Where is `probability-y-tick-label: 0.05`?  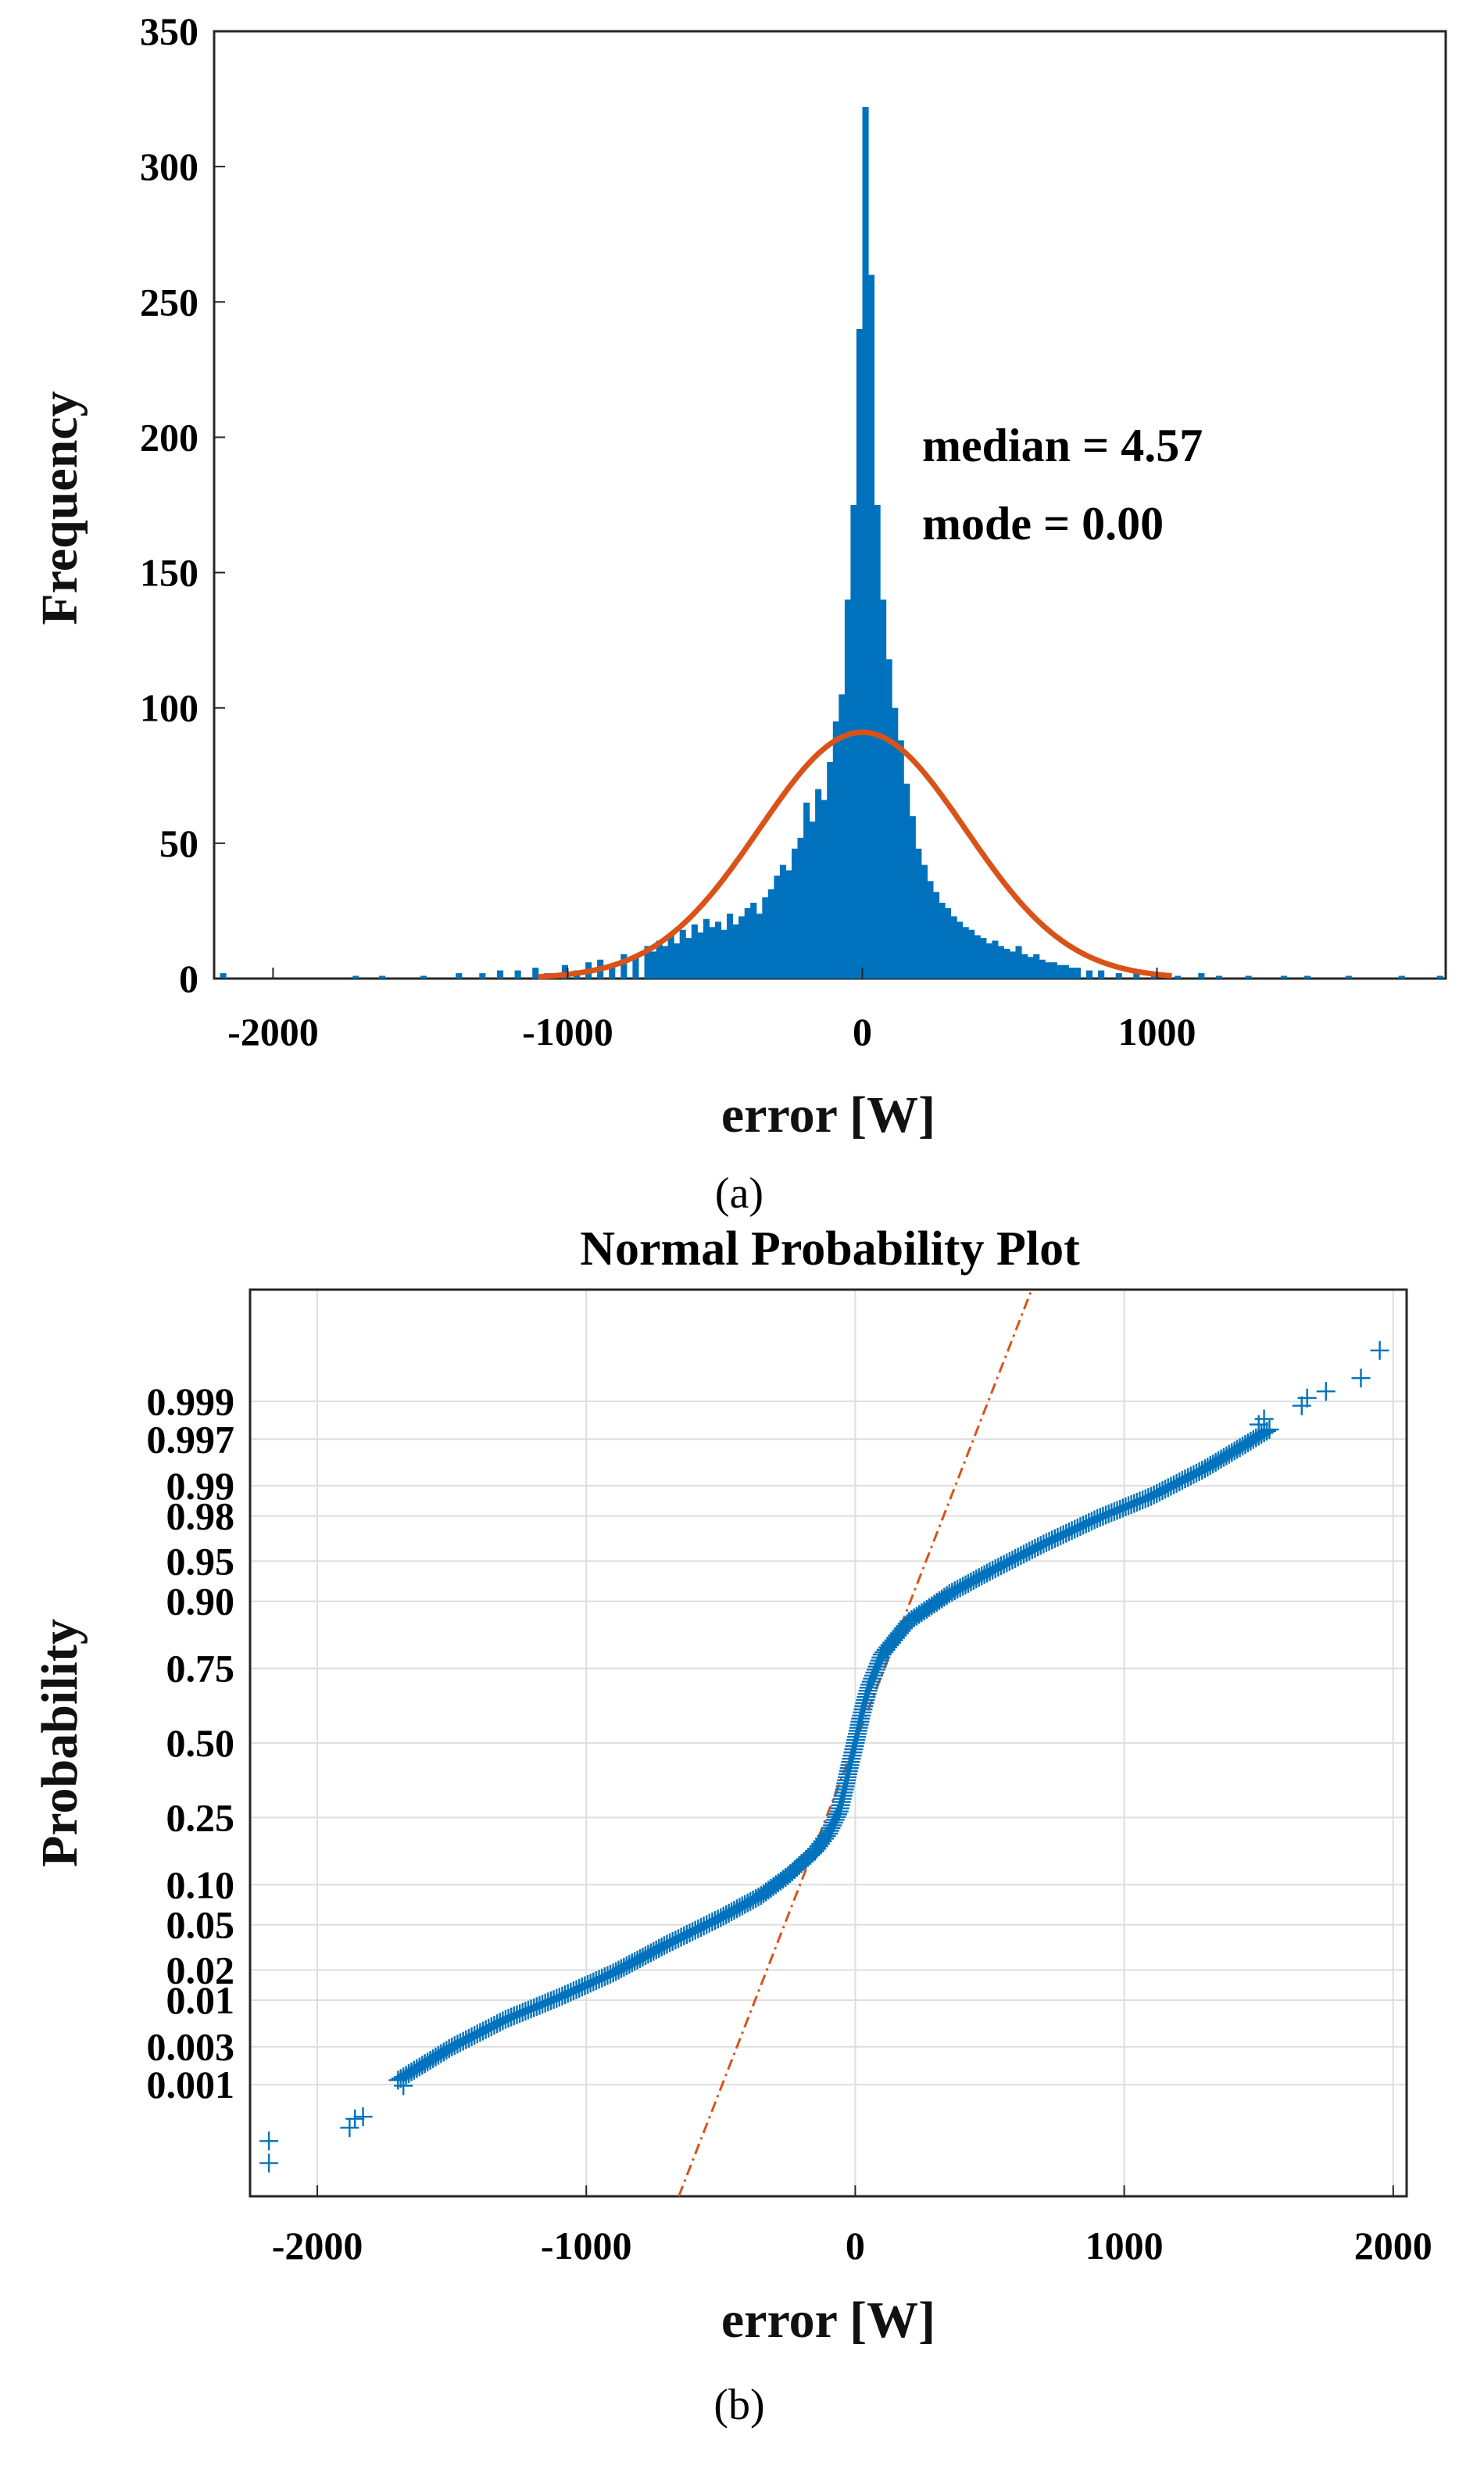
probability-y-tick-label: 0.05 is located at coordinates (200, 1925).